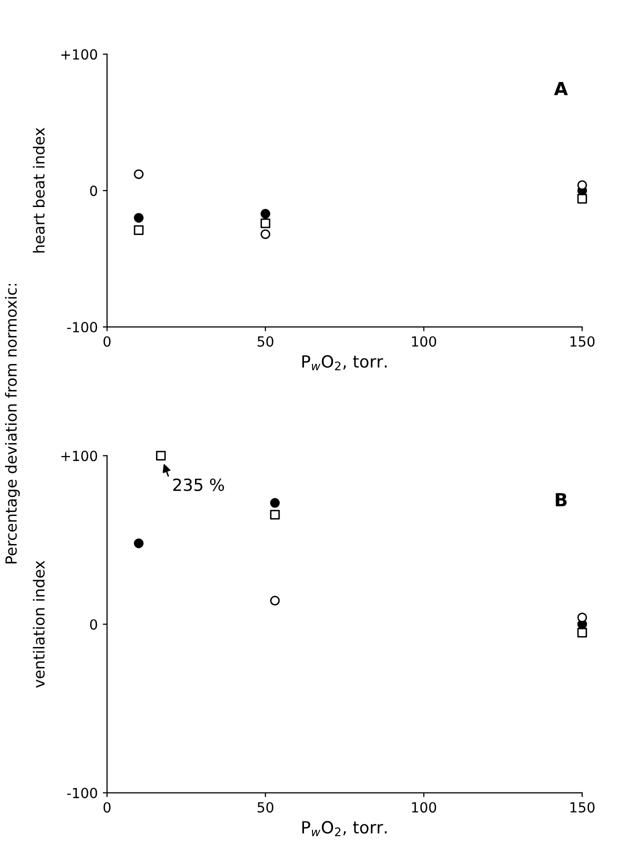 The image size is (626, 847). What do you see at coordinates (38, 190) in the screenshot?
I see `y-axis-title: heart beat index` at bounding box center [38, 190].